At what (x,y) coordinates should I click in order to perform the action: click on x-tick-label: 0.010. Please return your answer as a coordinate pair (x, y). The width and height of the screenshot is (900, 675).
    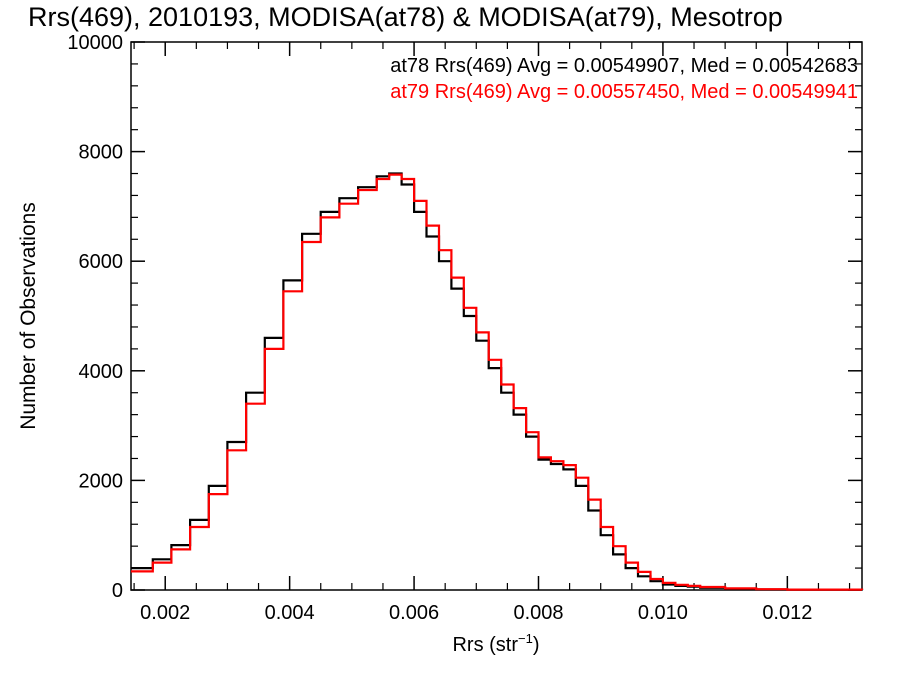
    Looking at the image, I should click on (663, 613).